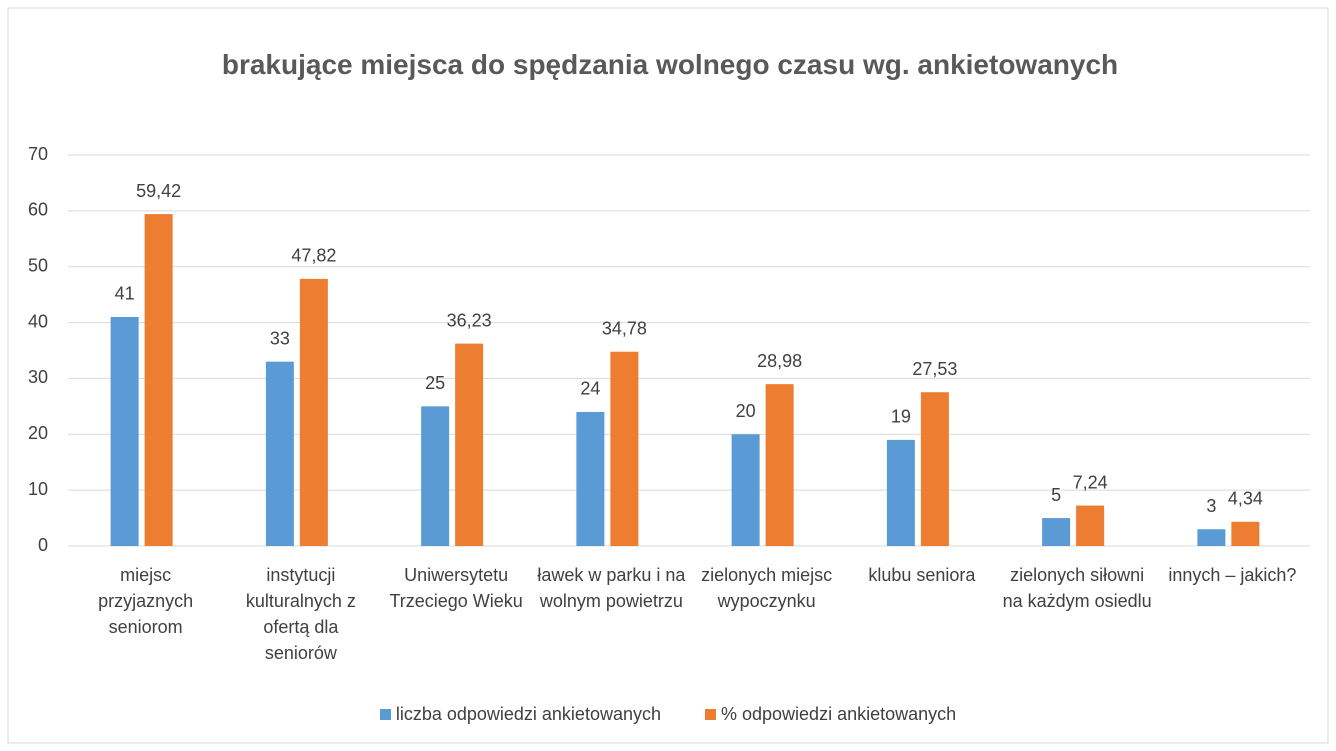 The height and width of the screenshot is (751, 1336). I want to click on legend-item: % odpowiedzi ankietowanych, so click(830, 714).